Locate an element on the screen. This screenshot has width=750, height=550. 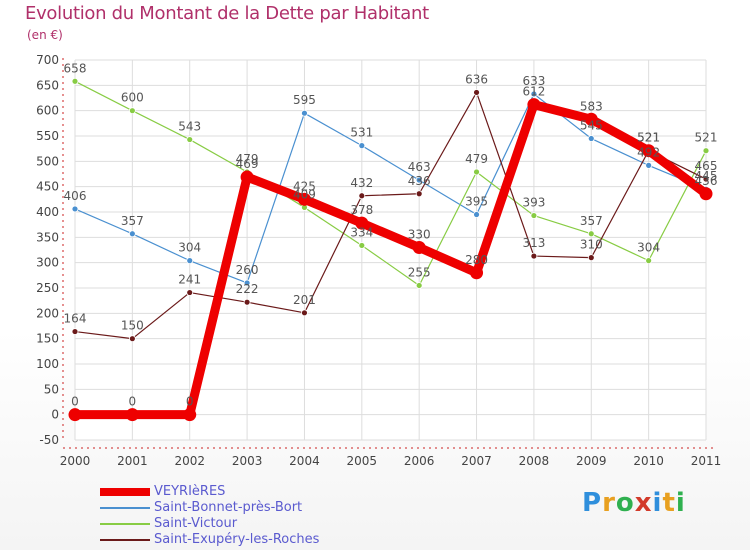
brand-logo: Proxiti is located at coordinates (634, 503).